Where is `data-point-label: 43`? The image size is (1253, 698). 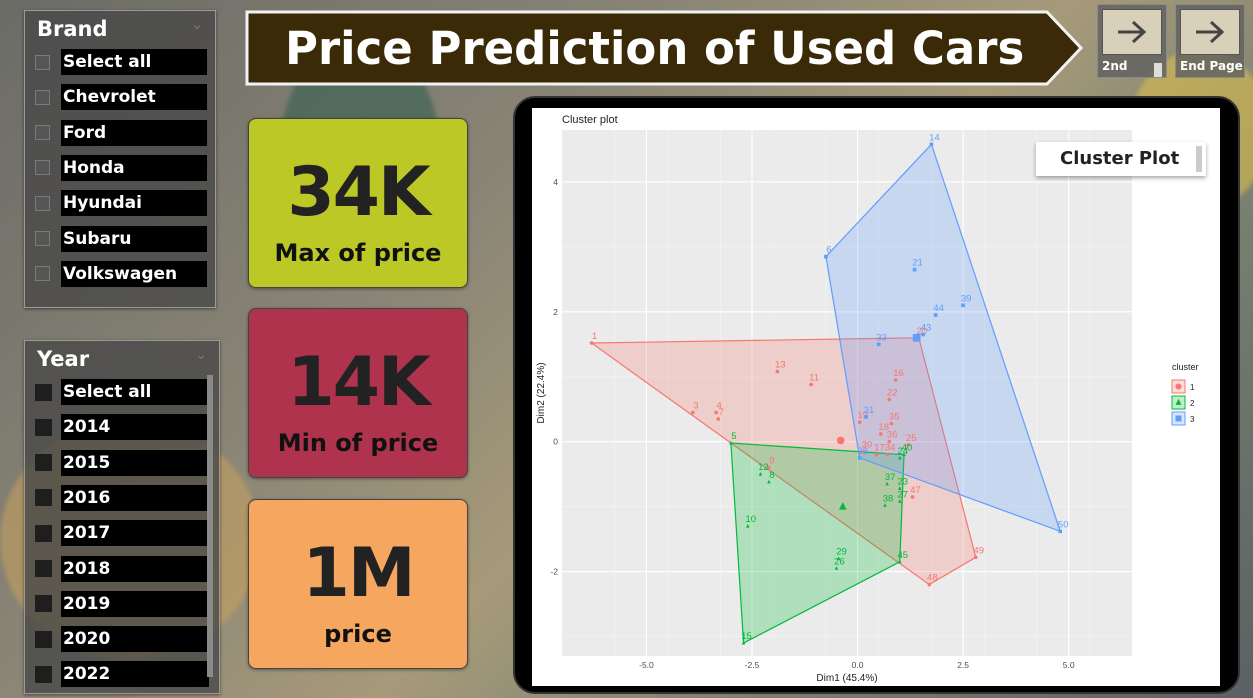
data-point-label: 43 is located at coordinates (926, 328).